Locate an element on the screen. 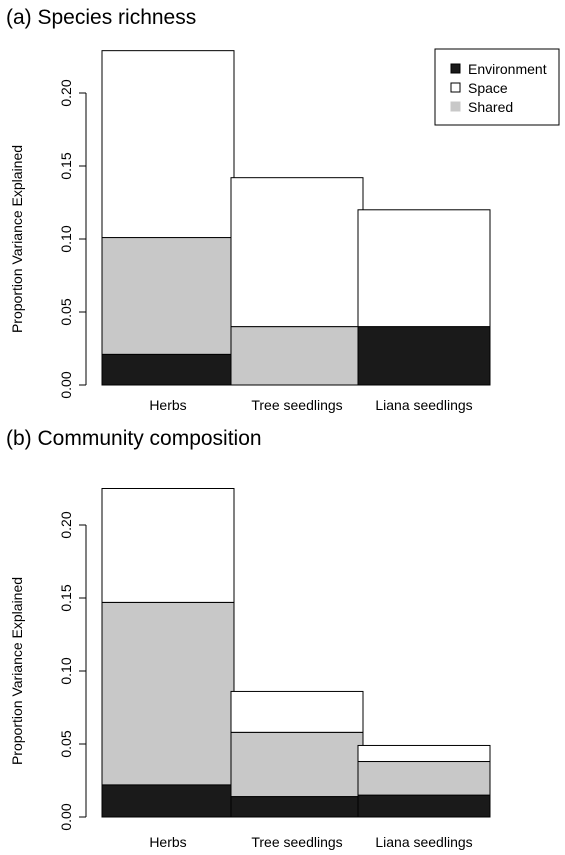 This screenshot has width=565, height=855. legend-label: Space is located at coordinates (488, 88).